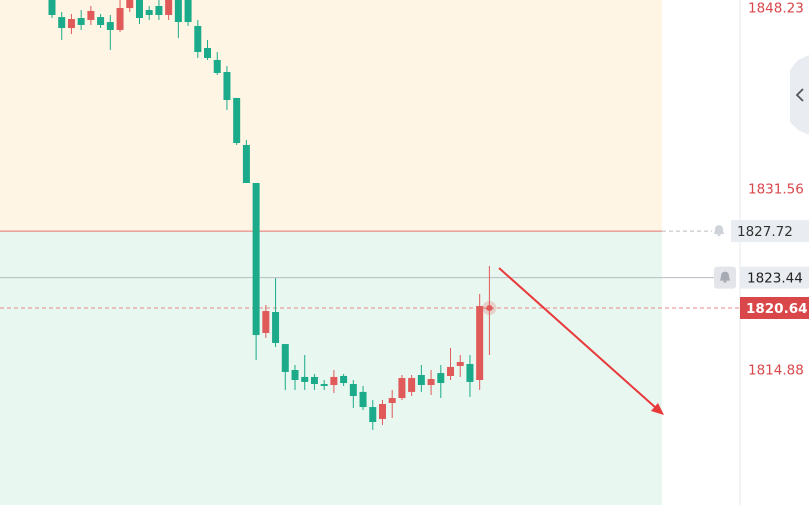 This screenshot has height=505, width=809. Describe the element at coordinates (776, 371) in the screenshot. I see `y-tick-label: 1814.88` at that location.